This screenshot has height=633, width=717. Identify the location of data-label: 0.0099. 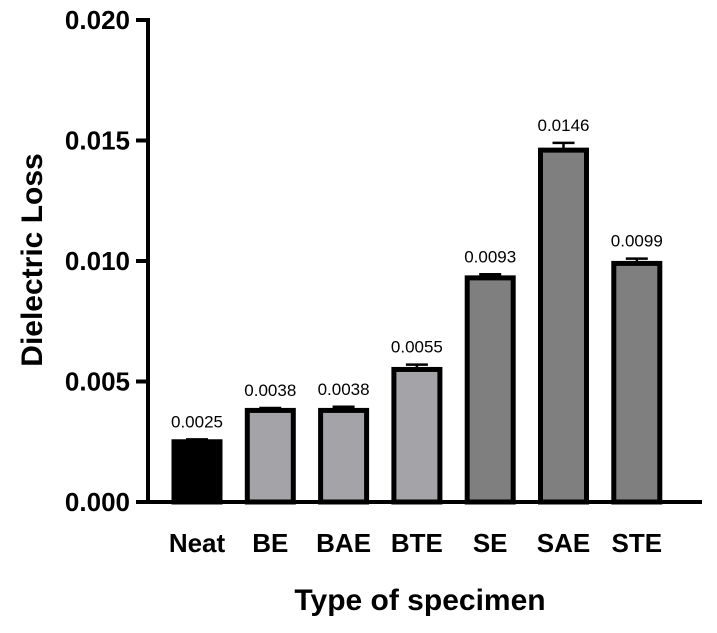
(637, 241).